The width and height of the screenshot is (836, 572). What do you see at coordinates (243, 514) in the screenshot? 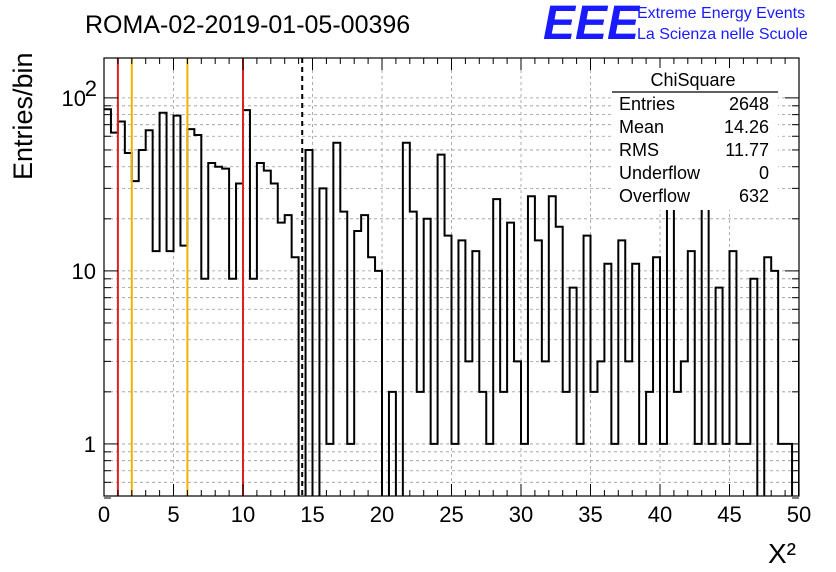
I see `x-tick-label: 10` at bounding box center [243, 514].